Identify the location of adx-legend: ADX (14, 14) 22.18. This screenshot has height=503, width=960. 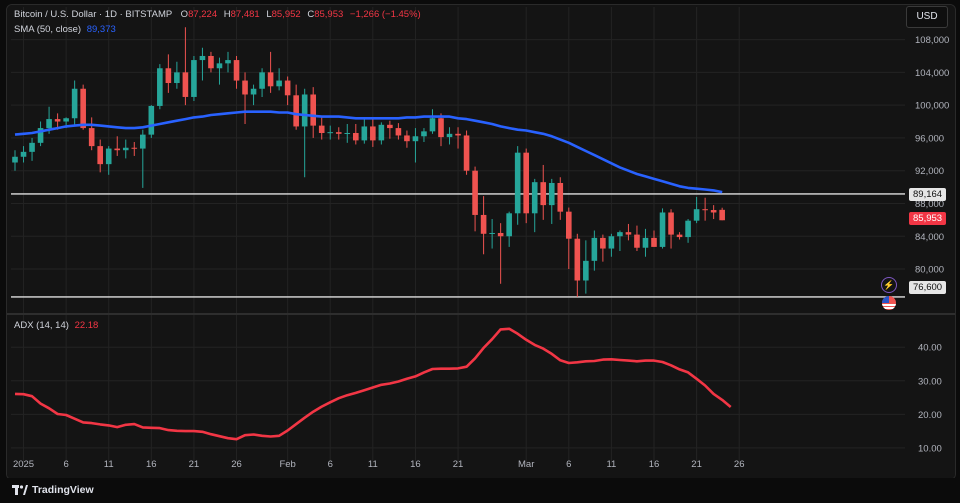
(56, 325).